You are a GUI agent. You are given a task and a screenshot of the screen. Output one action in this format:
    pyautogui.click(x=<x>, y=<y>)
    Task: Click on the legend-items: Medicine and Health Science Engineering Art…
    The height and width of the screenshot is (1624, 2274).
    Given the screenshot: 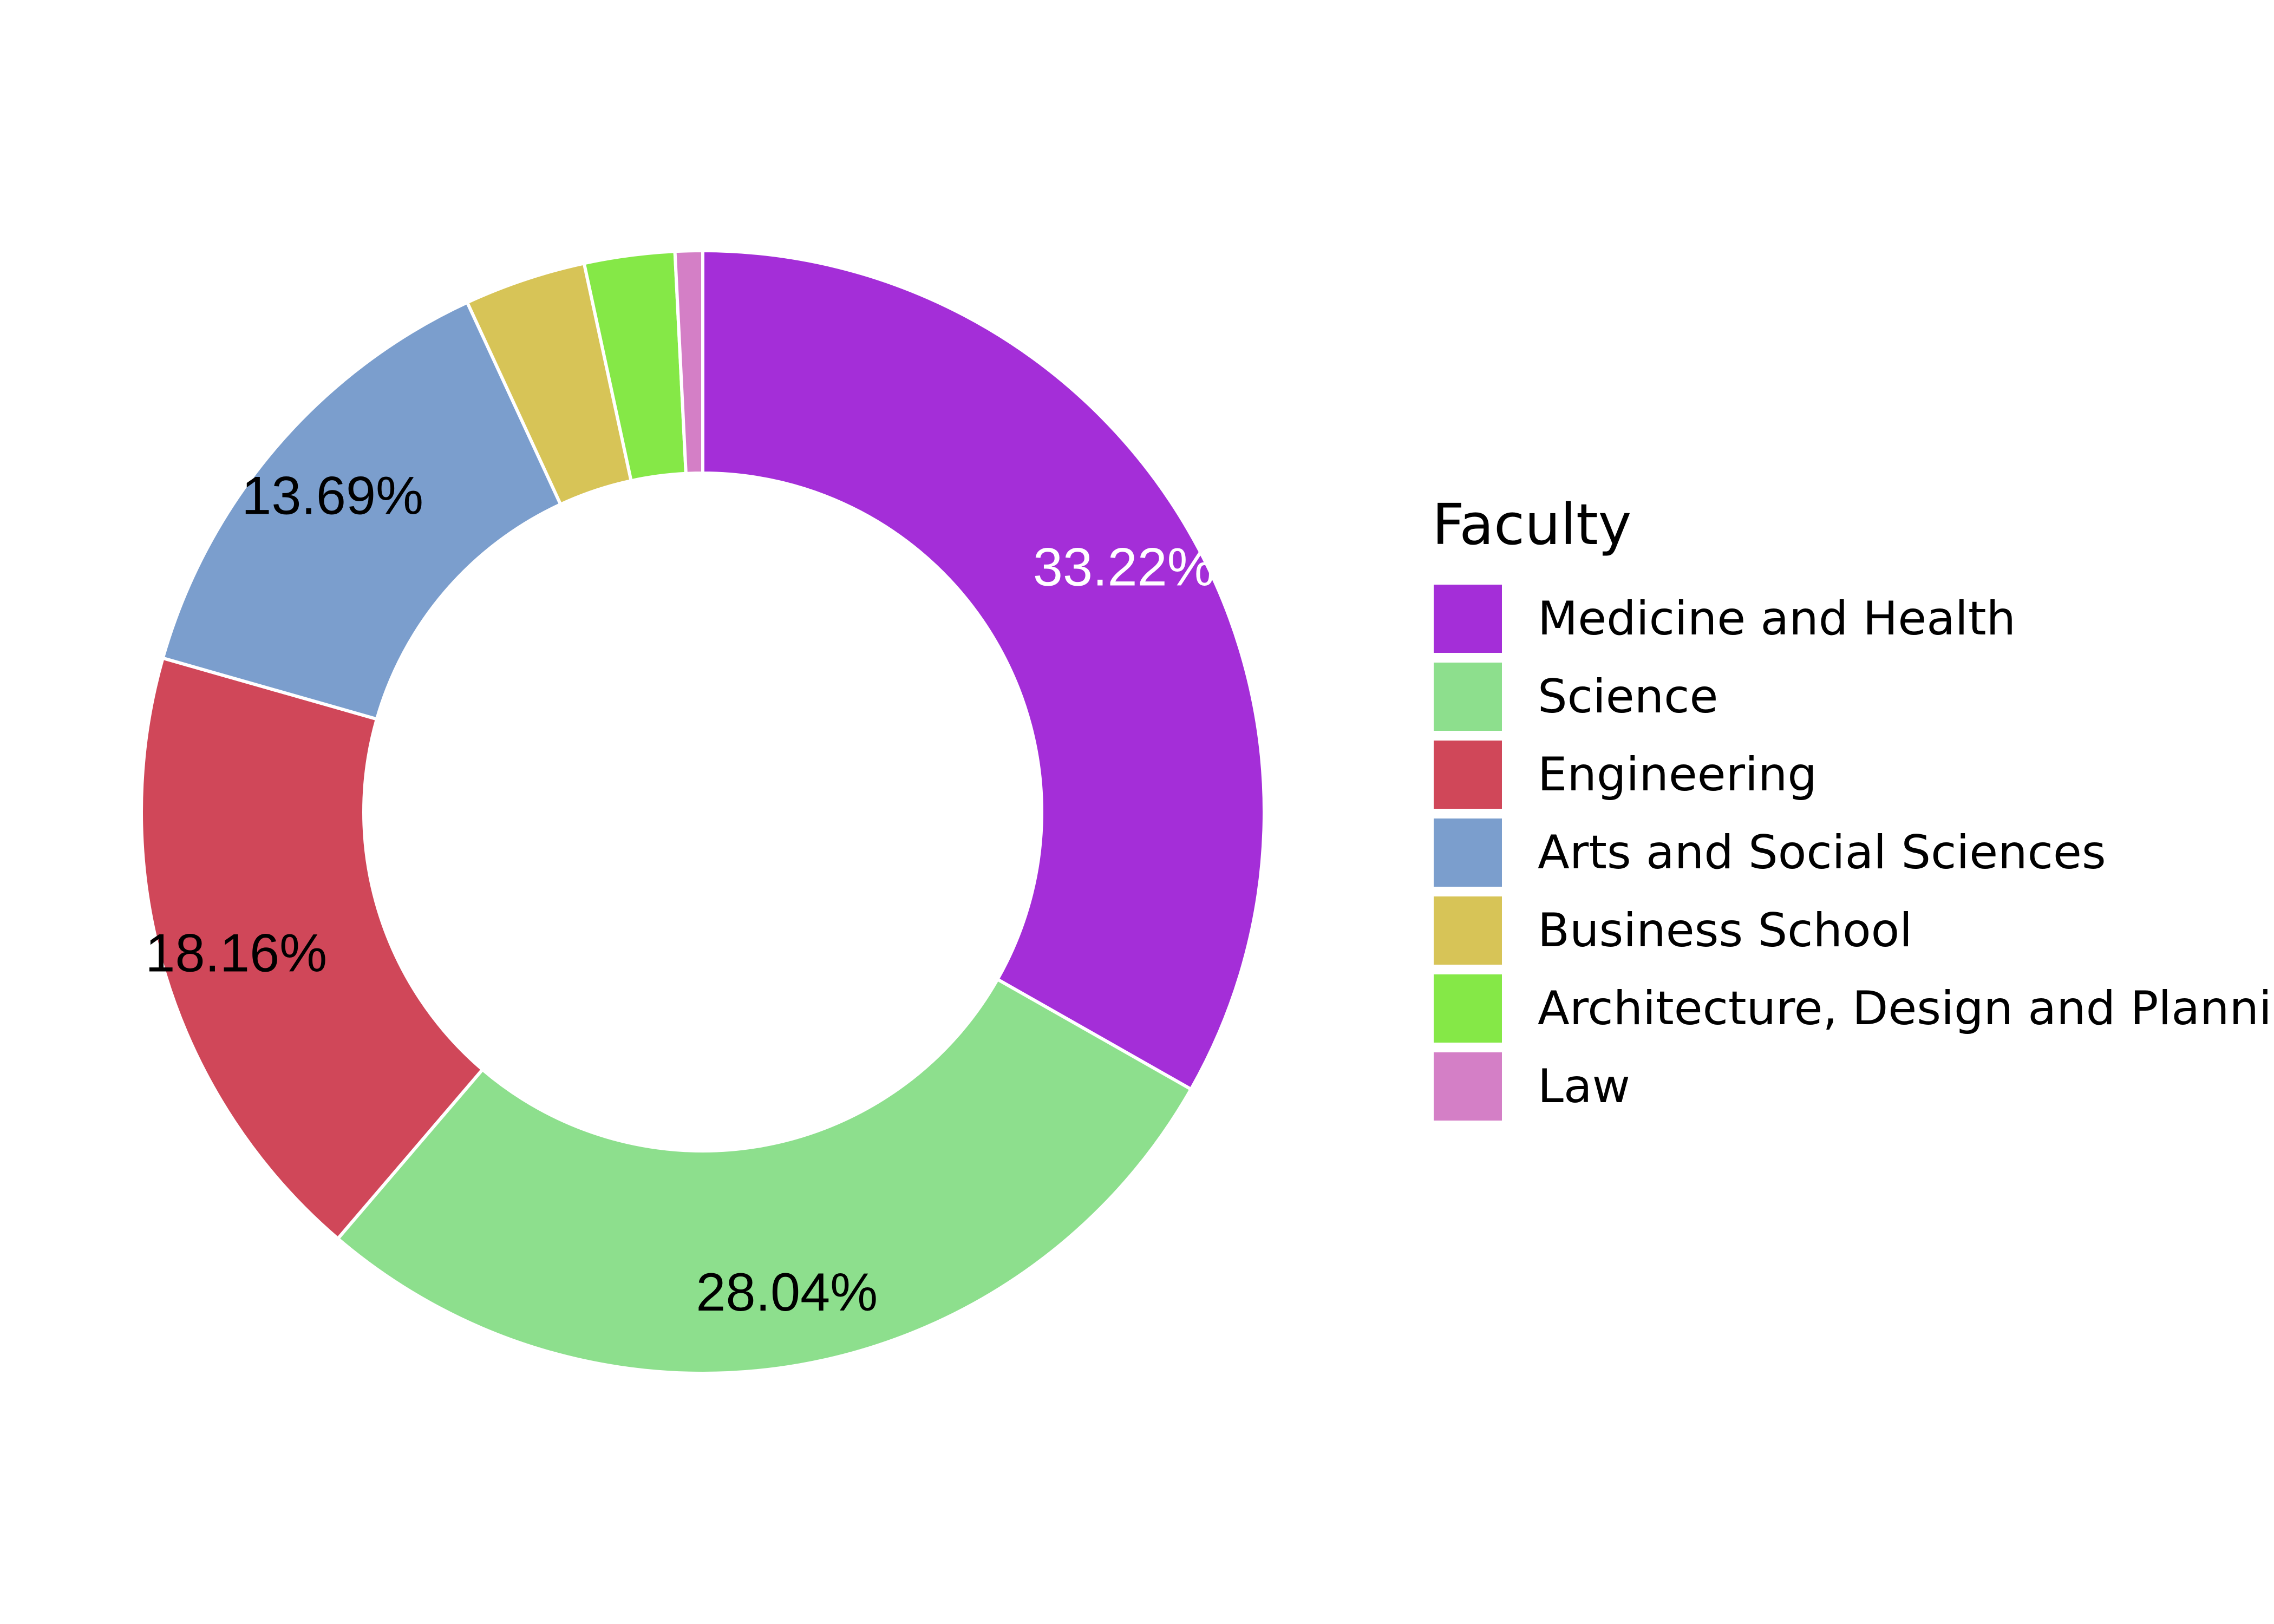 What is the action you would take?
    pyautogui.click(x=1854, y=853)
    